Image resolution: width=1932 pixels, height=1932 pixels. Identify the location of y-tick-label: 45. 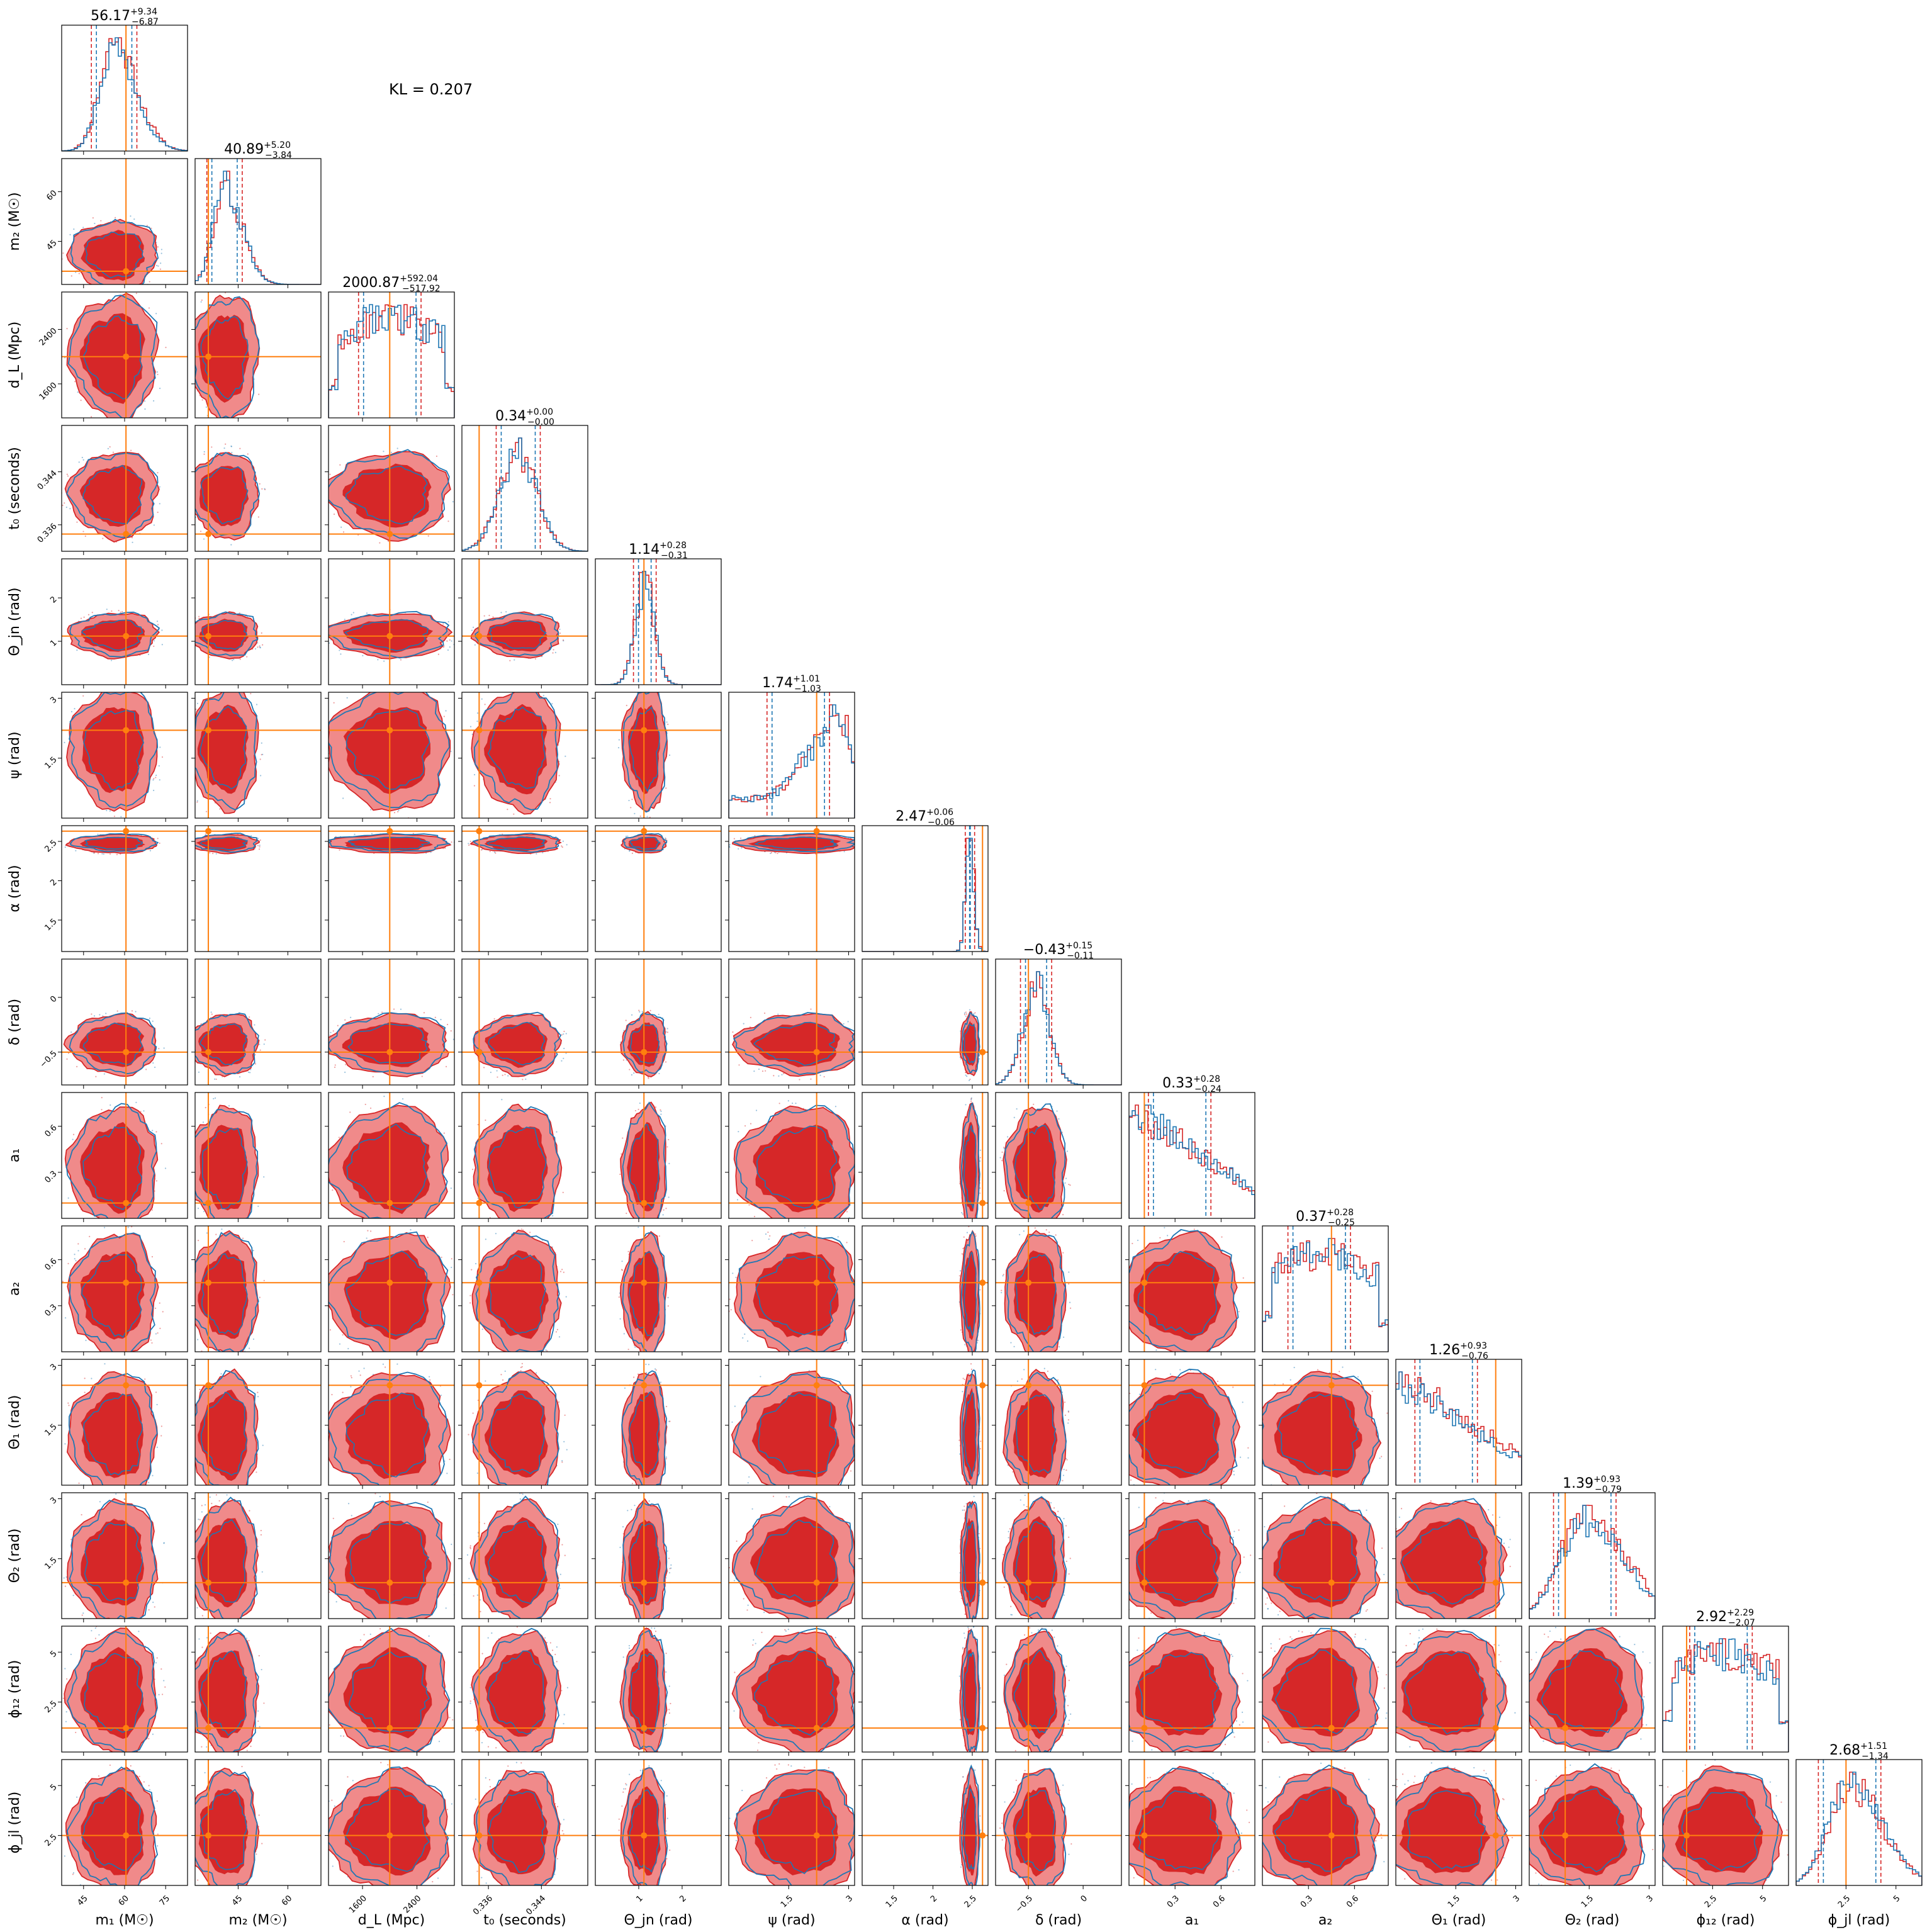
(52, 245).